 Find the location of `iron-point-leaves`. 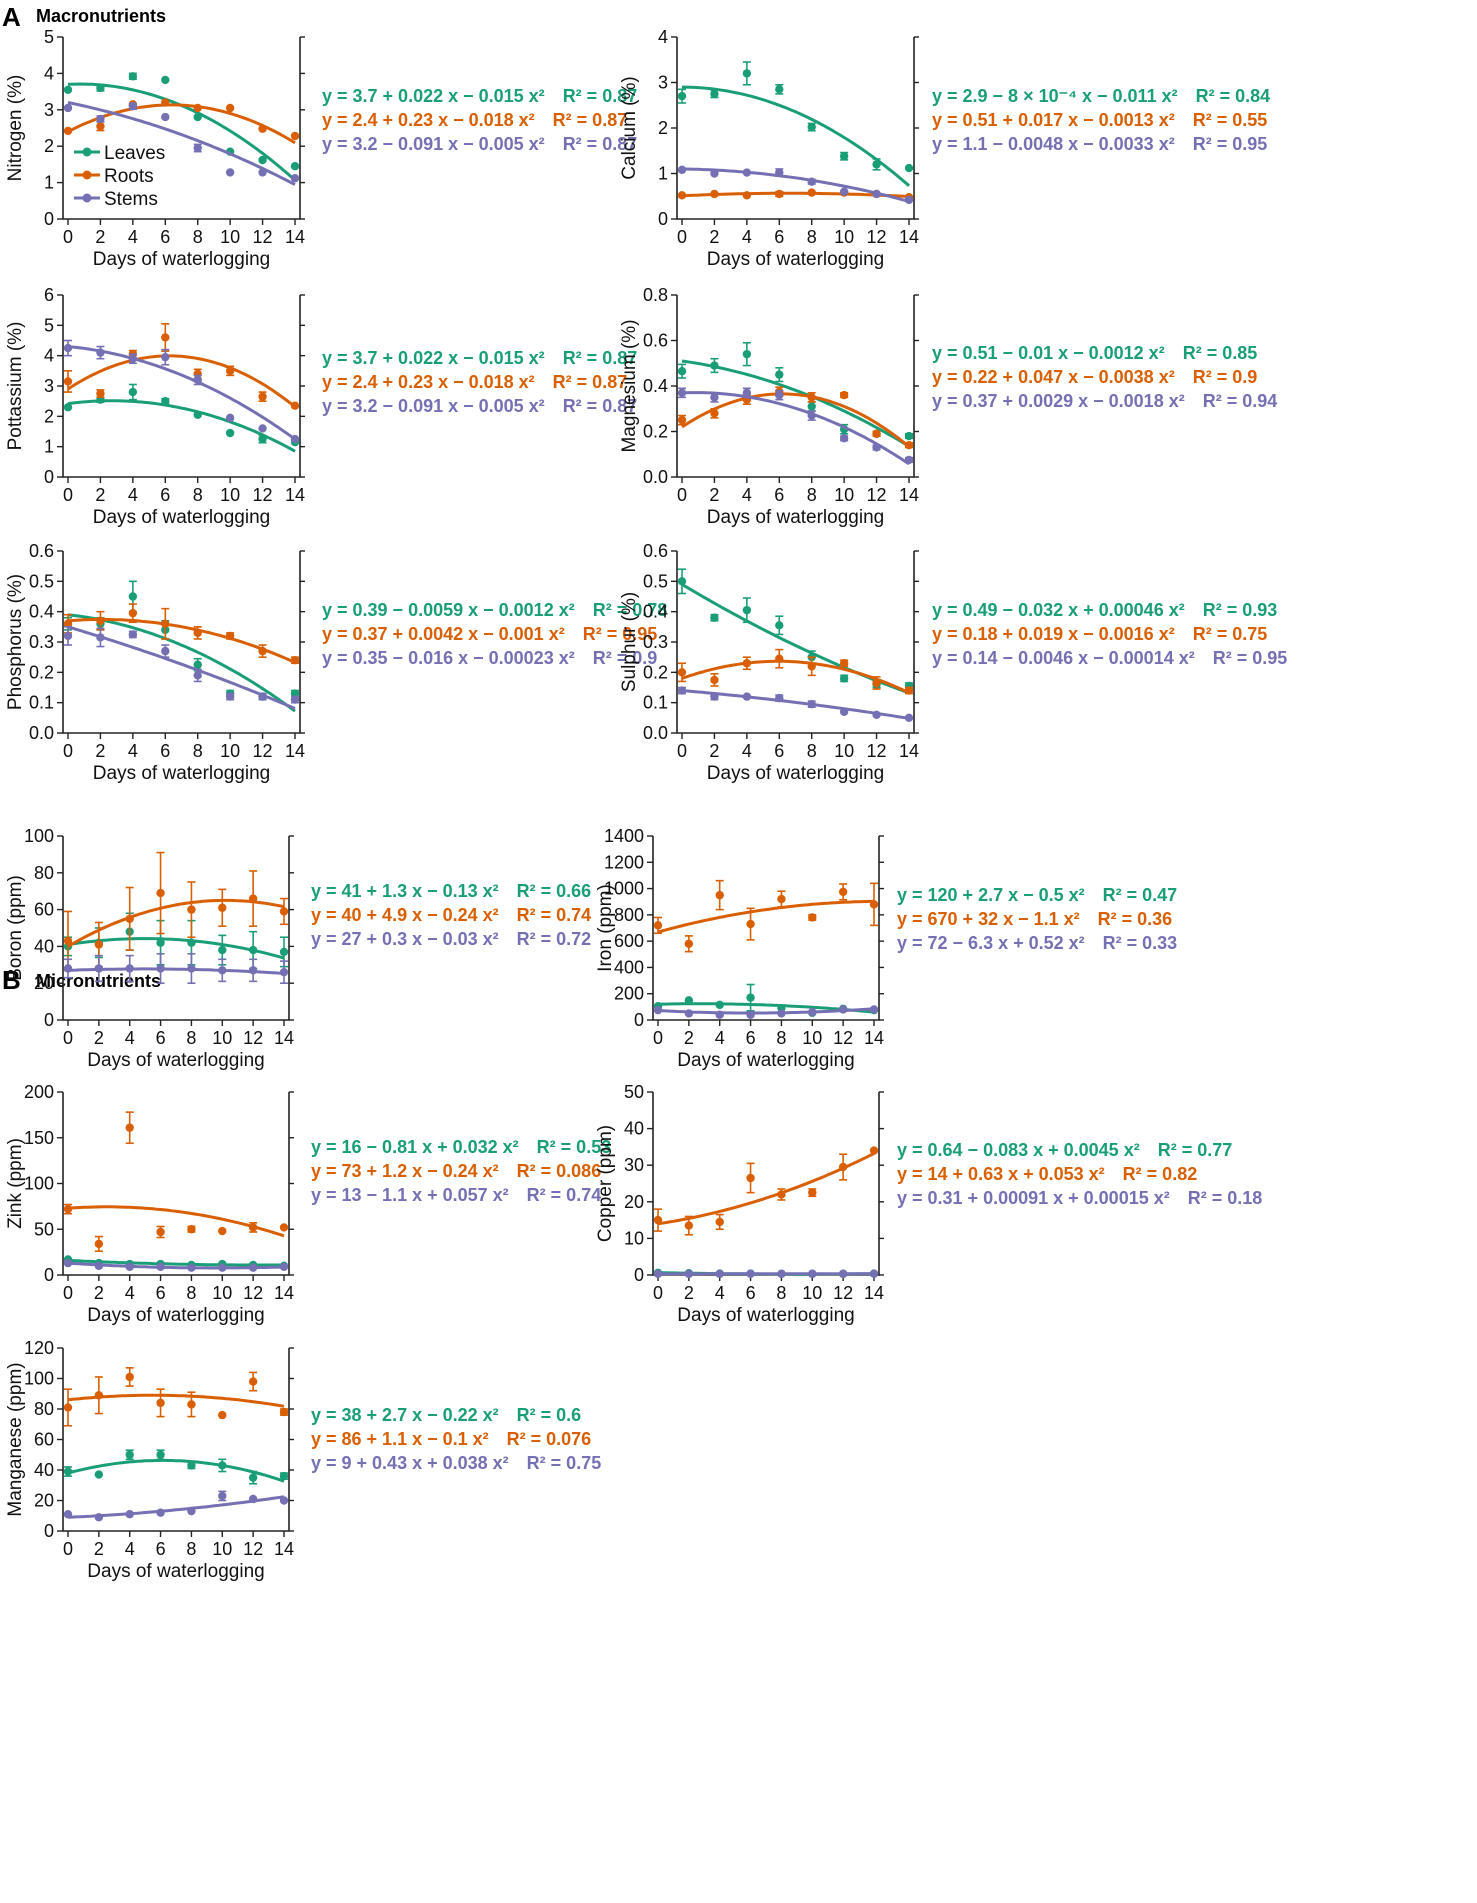

iron-point-leaves is located at coordinates (689, 1000).